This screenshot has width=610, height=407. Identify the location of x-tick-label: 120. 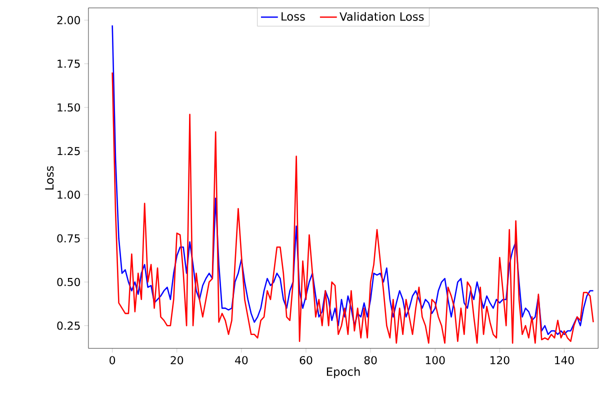
(500, 360).